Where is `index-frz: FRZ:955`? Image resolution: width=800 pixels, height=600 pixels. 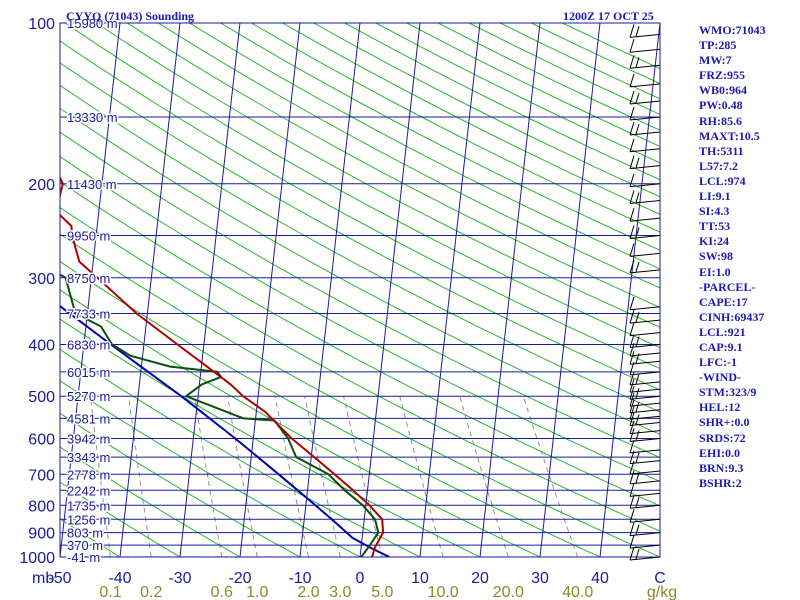
index-frz: FRZ:955 is located at coordinates (722, 75).